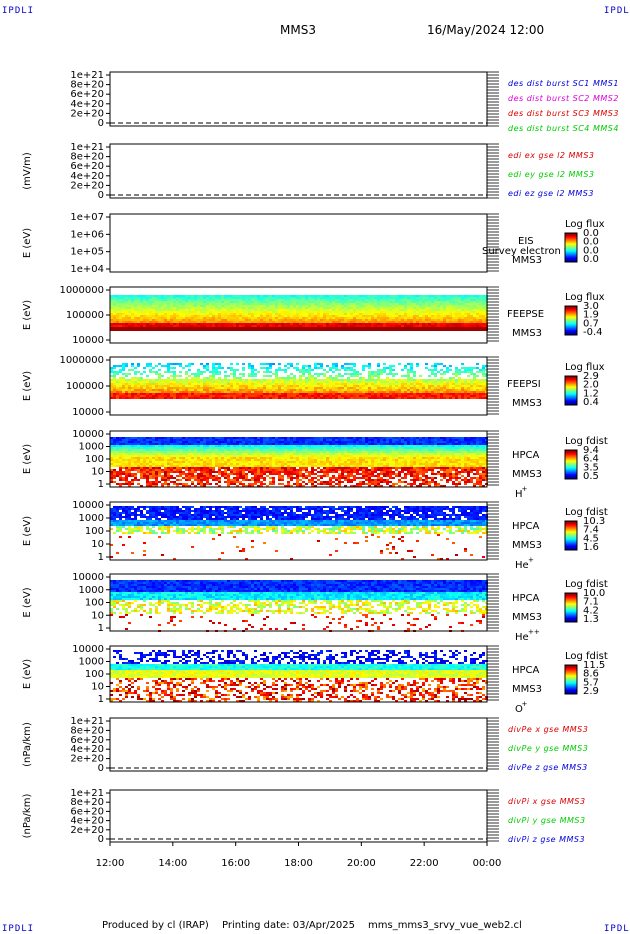 The image size is (630, 934). What do you see at coordinates (563, 83) in the screenshot?
I see `legend-entry: des dist burst SC1 MMS1` at bounding box center [563, 83].